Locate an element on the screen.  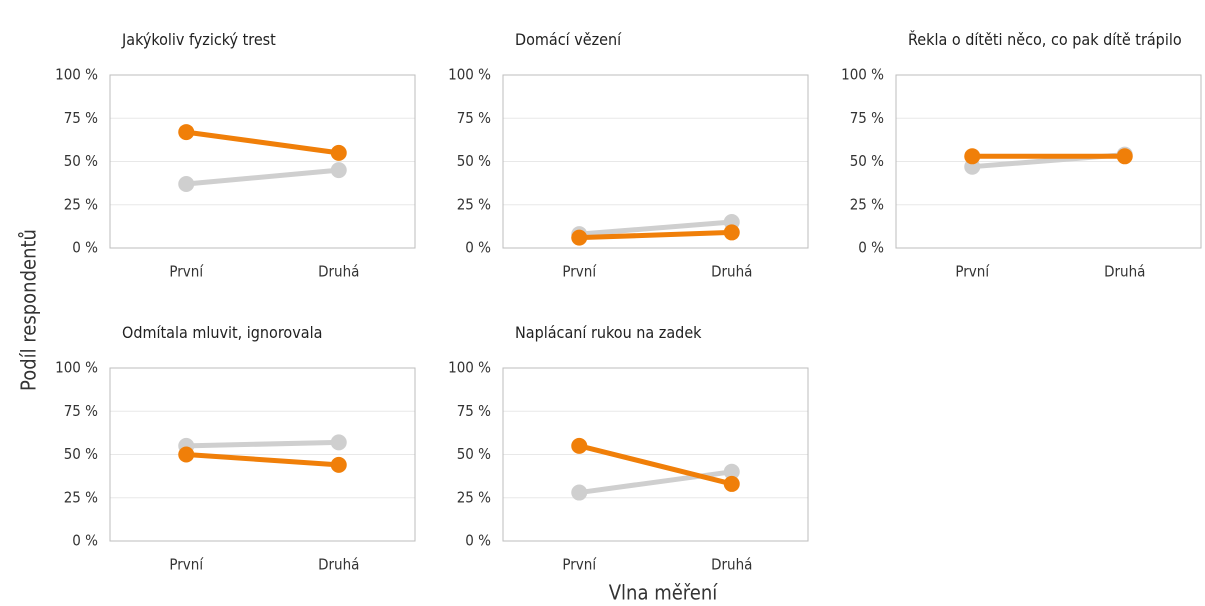
panel-title: Řekla o dítěti něco, co pak dítě trápilo is located at coordinates (1045, 39).